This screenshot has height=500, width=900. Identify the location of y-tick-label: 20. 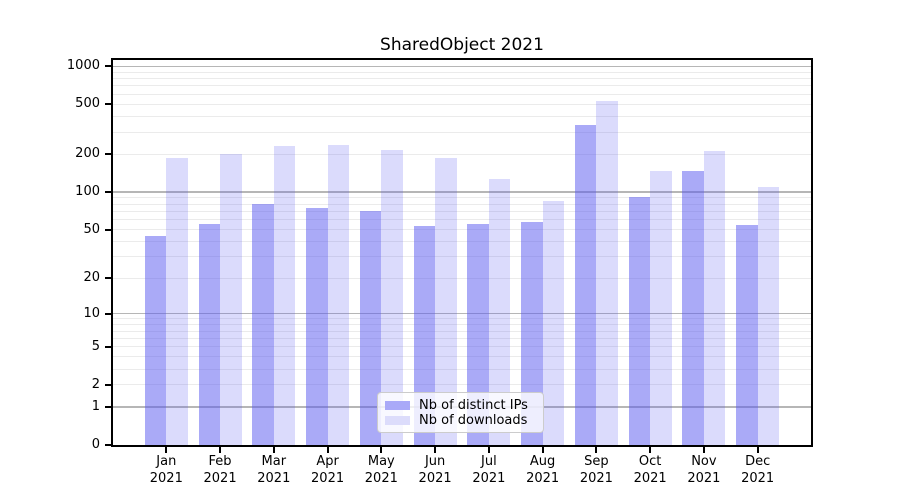
(91, 278).